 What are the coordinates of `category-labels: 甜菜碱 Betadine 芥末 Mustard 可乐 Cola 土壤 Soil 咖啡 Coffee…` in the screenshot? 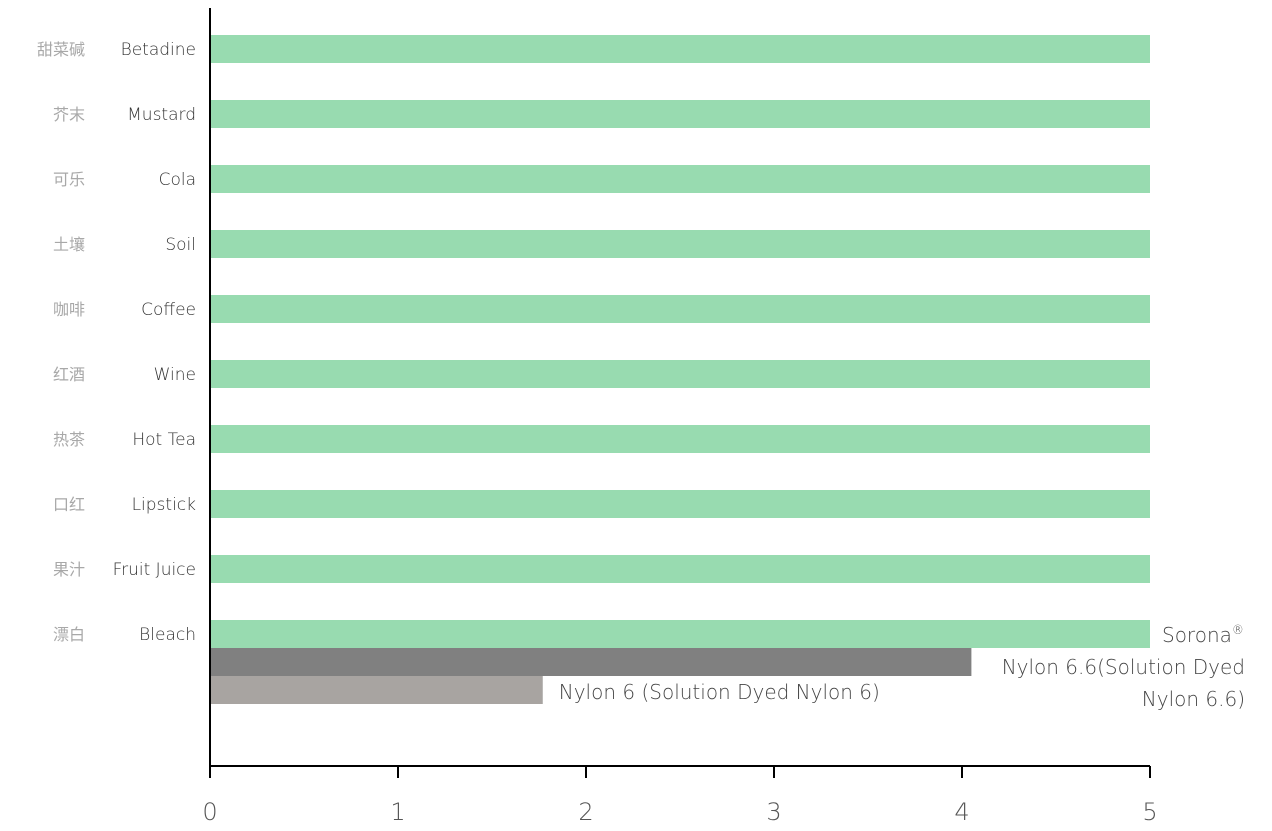 It's located at (116, 342).